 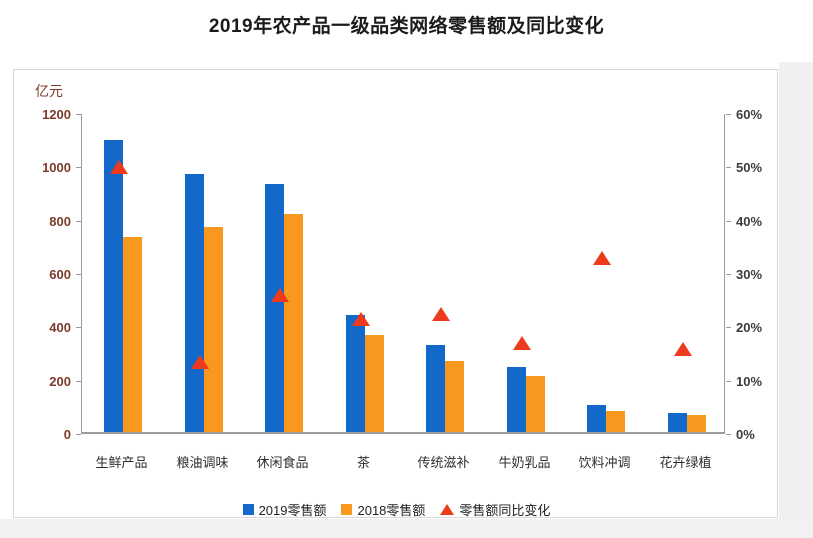 I want to click on legend-label: 2018零售额, so click(x=391, y=510).